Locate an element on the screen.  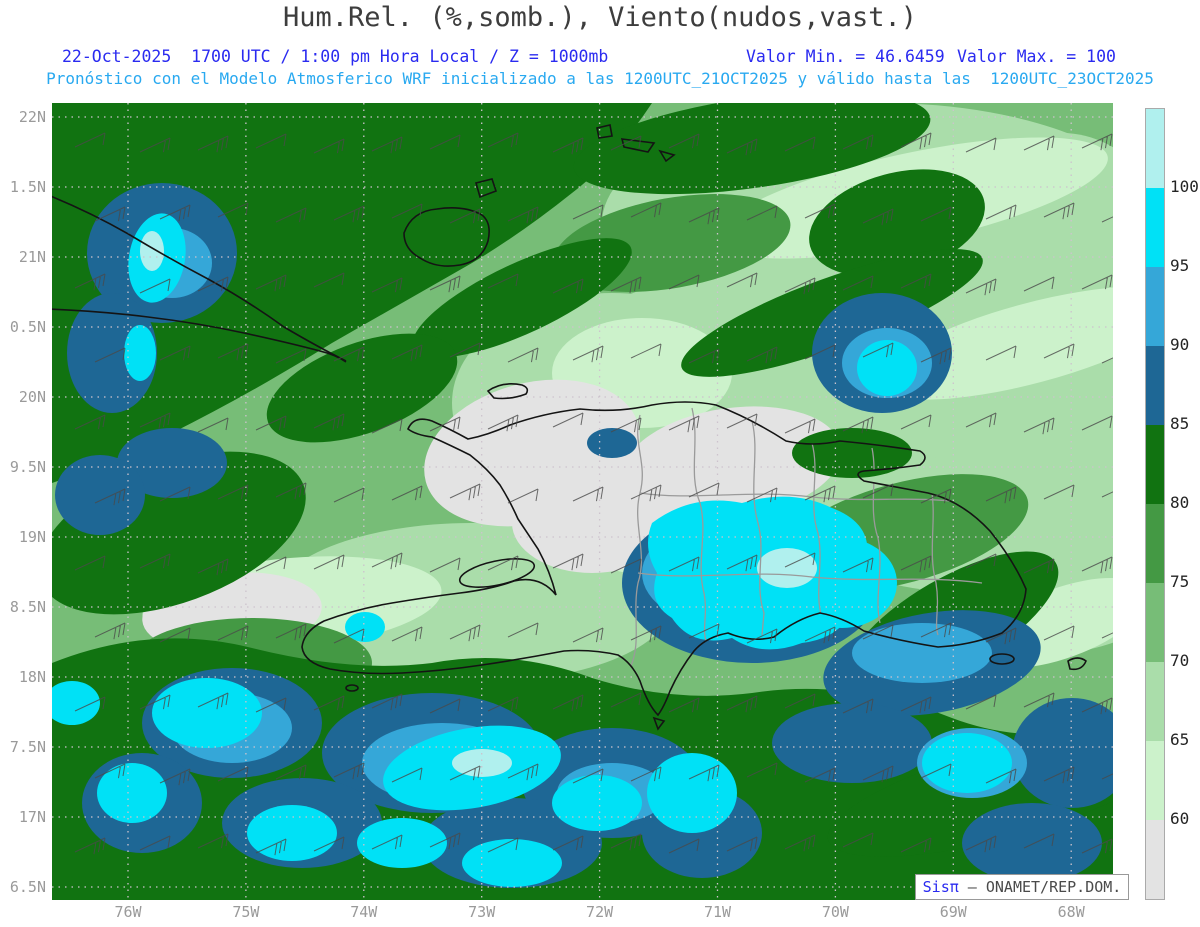
colorbar-tick-label: 95 is located at coordinates (1180, 265).